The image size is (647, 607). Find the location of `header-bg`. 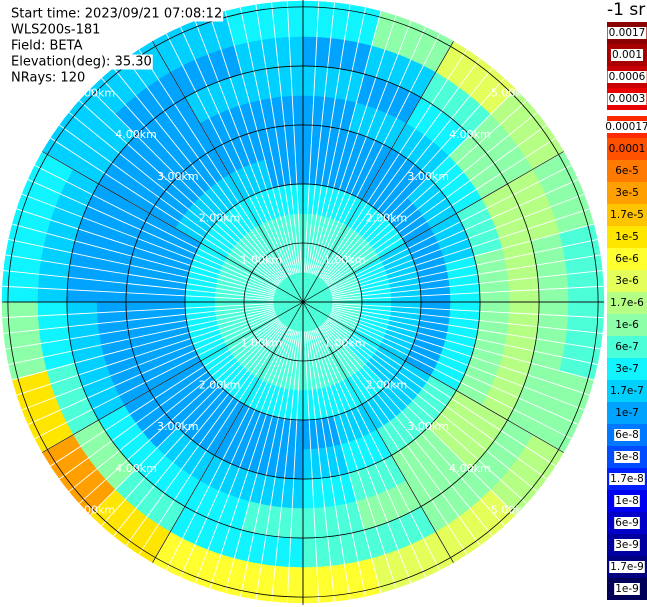

header-bg is located at coordinates (47, 46).